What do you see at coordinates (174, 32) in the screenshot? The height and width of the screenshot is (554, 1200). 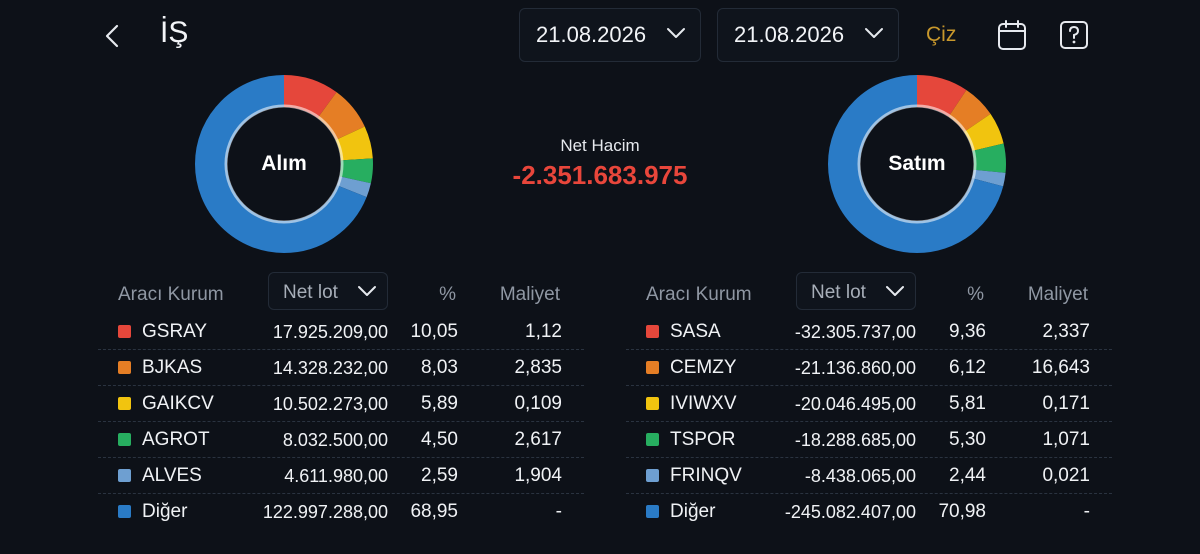 I see `page-title: İŞ` at bounding box center [174, 32].